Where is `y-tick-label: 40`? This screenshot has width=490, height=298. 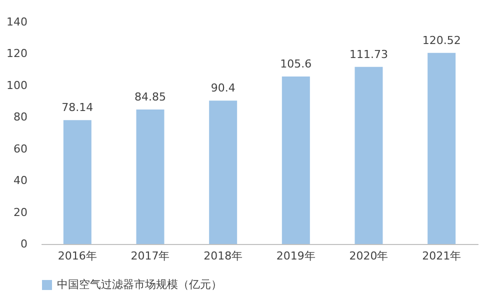
y-tick-label: 40 is located at coordinates (21, 181).